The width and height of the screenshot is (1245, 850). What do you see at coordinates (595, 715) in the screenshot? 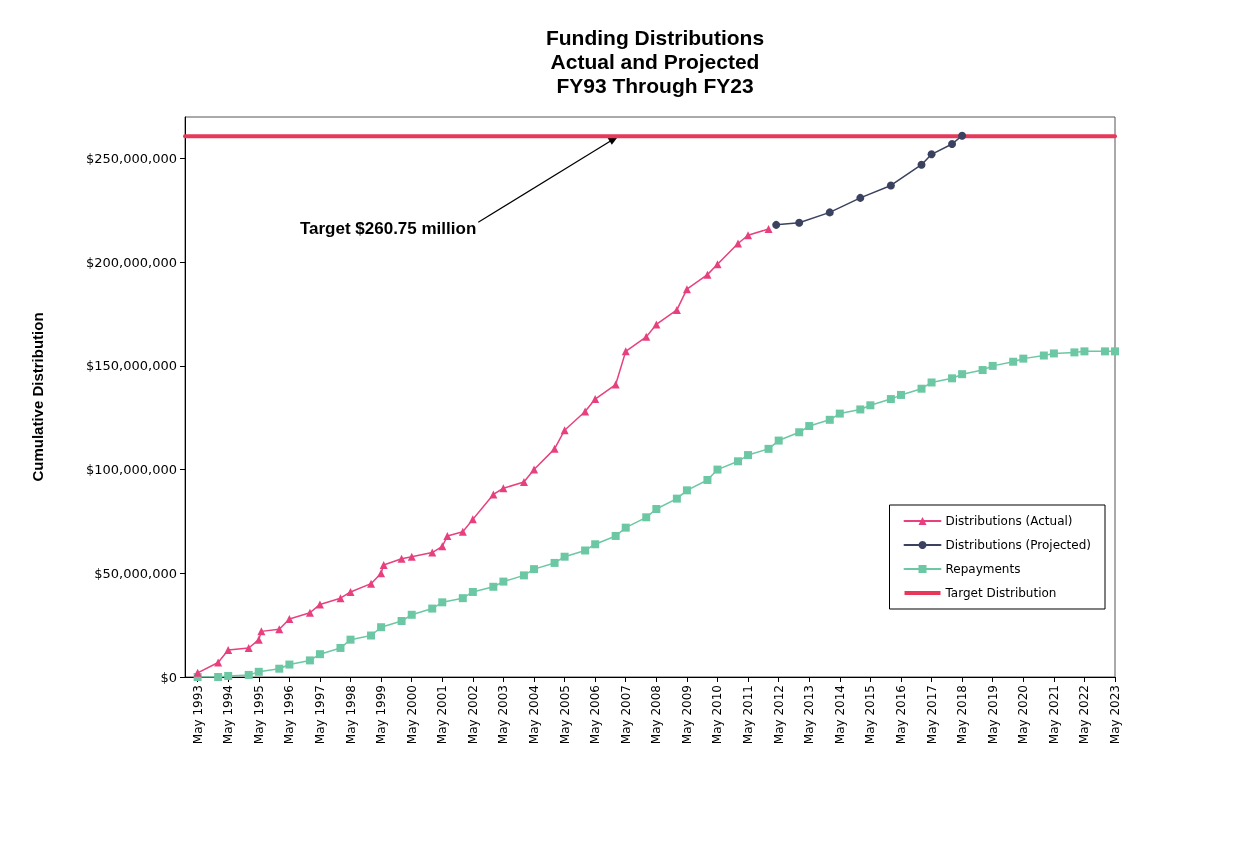
I see `x-tick-label: May 2006` at bounding box center [595, 715].